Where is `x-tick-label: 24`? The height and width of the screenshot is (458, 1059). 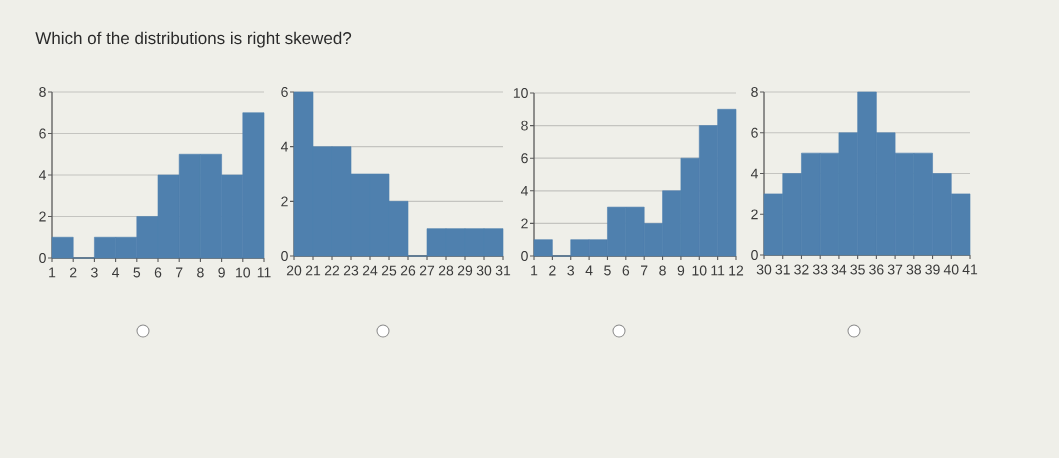
x-tick-label: 24 is located at coordinates (370, 270).